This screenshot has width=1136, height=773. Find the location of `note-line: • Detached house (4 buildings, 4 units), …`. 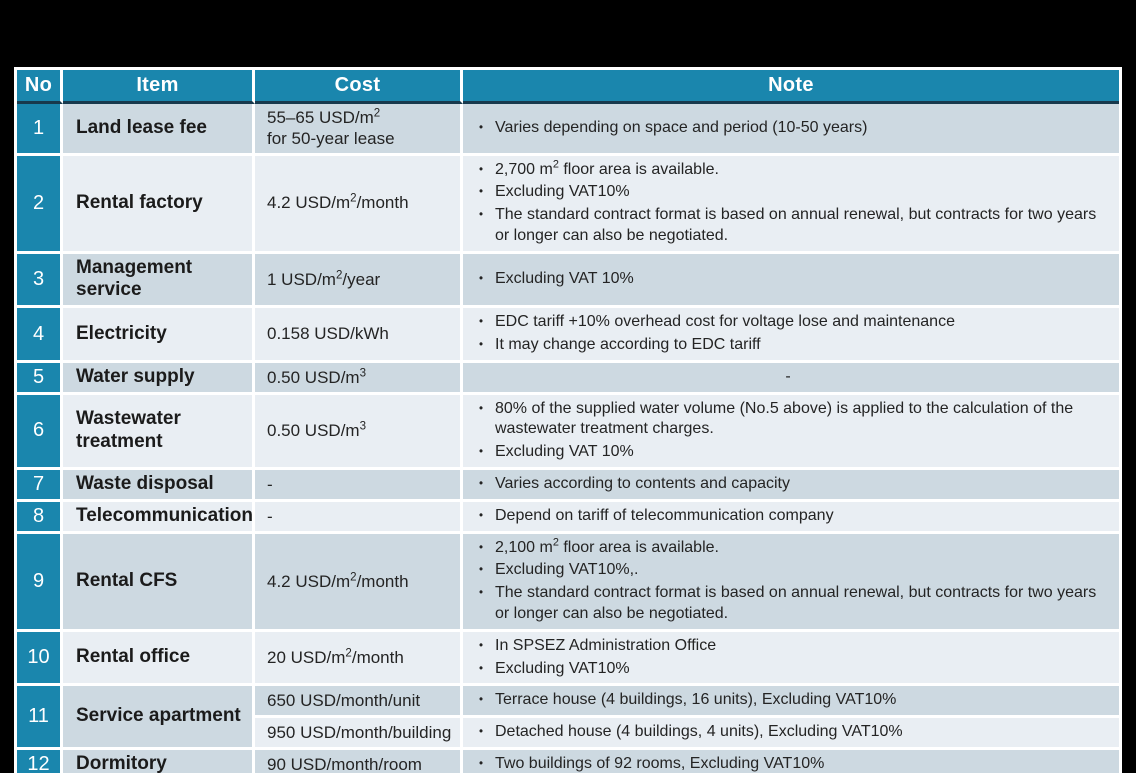

note-line: • Detached house (4 buildings, 4 units), … is located at coordinates (788, 732).